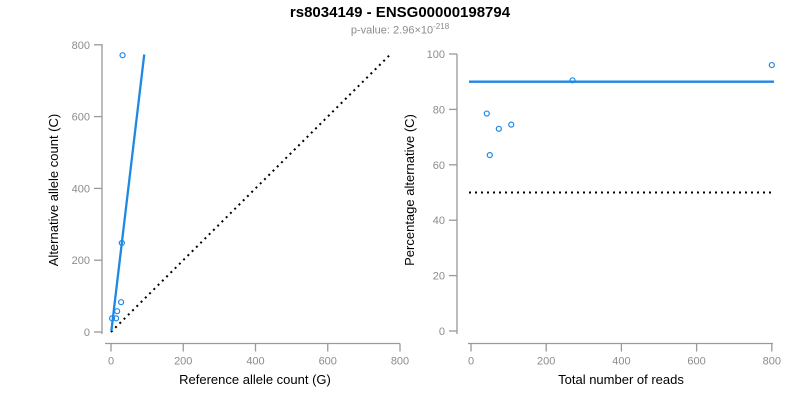  What do you see at coordinates (81, 189) in the screenshot?
I see `y-tick-label: 400` at bounding box center [81, 189].